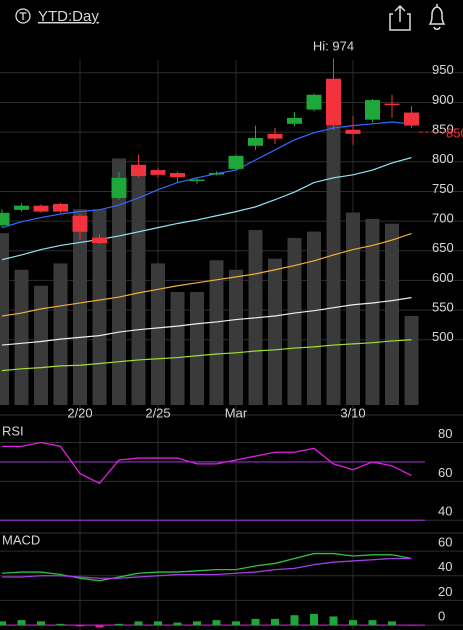  What do you see at coordinates (21, 539) in the screenshot?
I see `panel-title: MACD` at bounding box center [21, 539].